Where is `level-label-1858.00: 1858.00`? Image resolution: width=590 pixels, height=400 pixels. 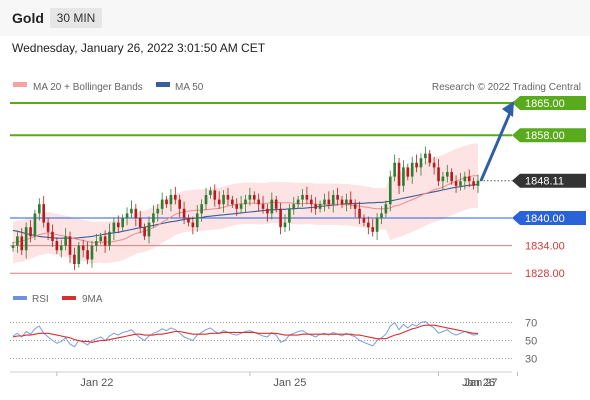 level-label-1858.00: 1858.00 is located at coordinates (545, 136).